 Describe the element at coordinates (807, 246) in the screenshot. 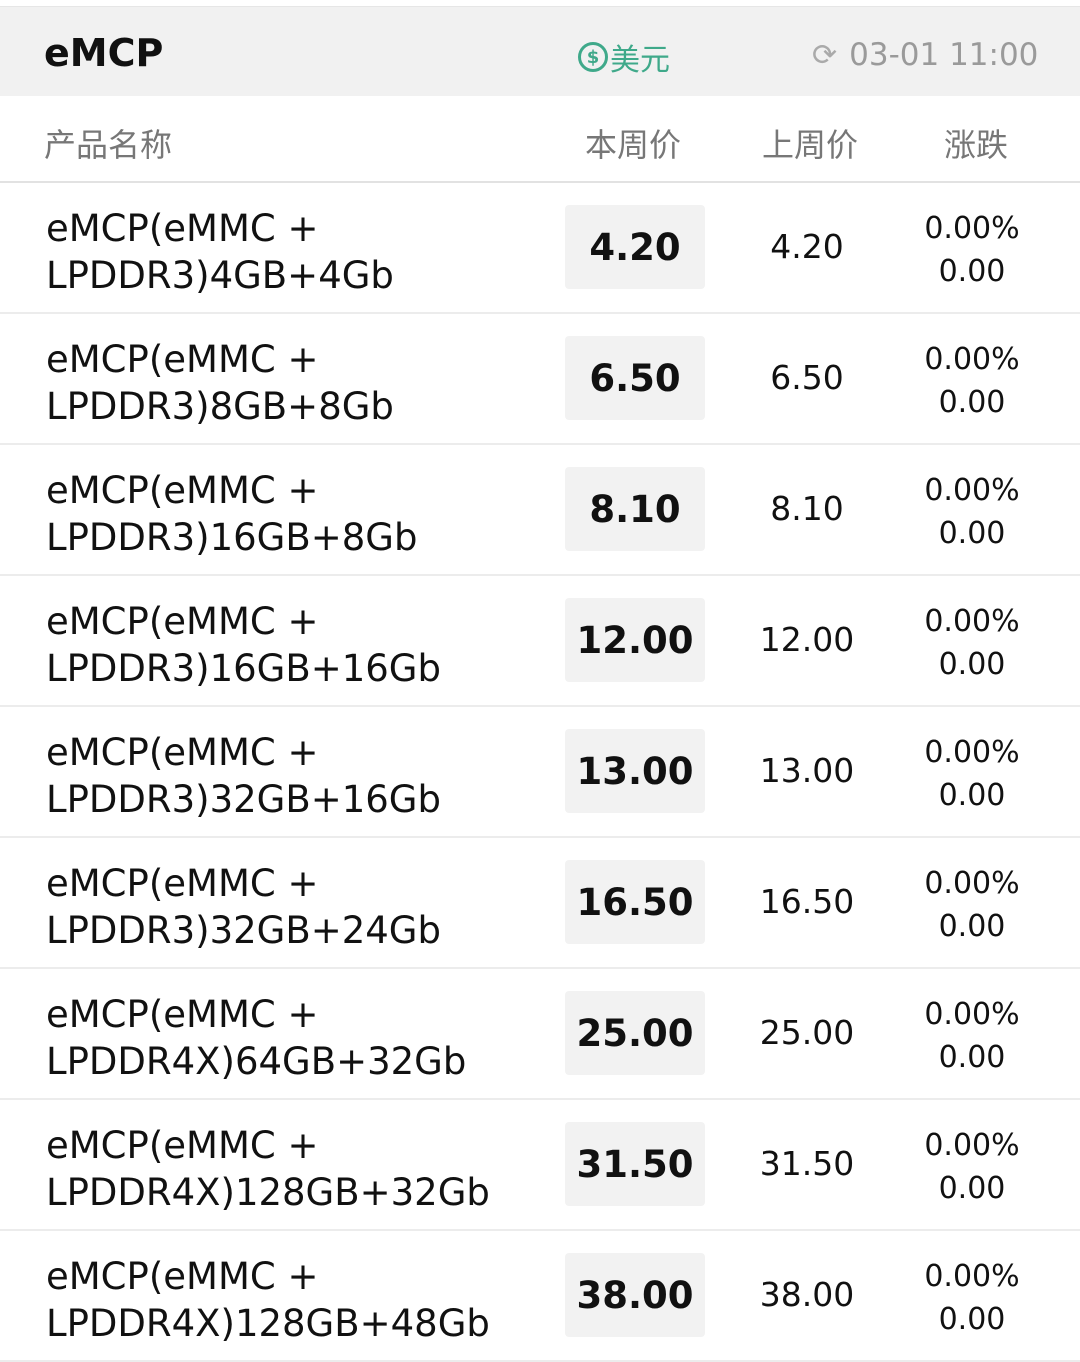

I see `last-week-price: 4.20` at that location.